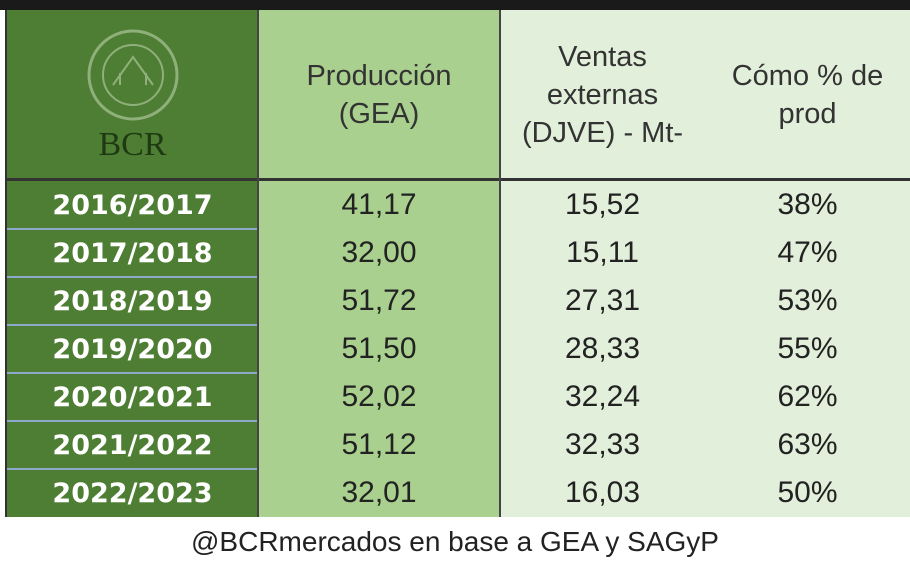 The image size is (910, 564). What do you see at coordinates (131, 445) in the screenshot?
I see `year-cell: 2021/2022` at bounding box center [131, 445].